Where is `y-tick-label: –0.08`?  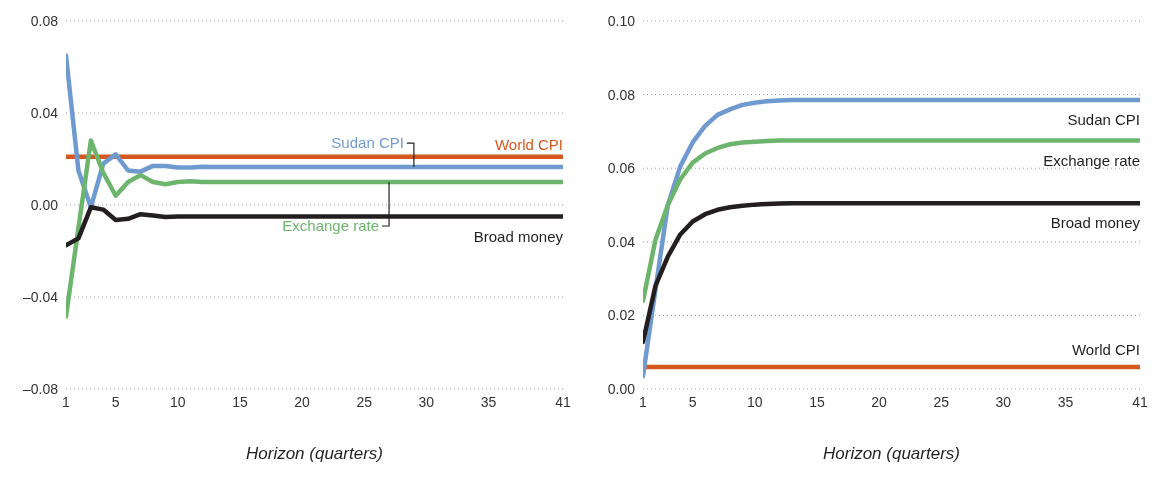 y-tick-label: –0.08 is located at coordinates (40, 388).